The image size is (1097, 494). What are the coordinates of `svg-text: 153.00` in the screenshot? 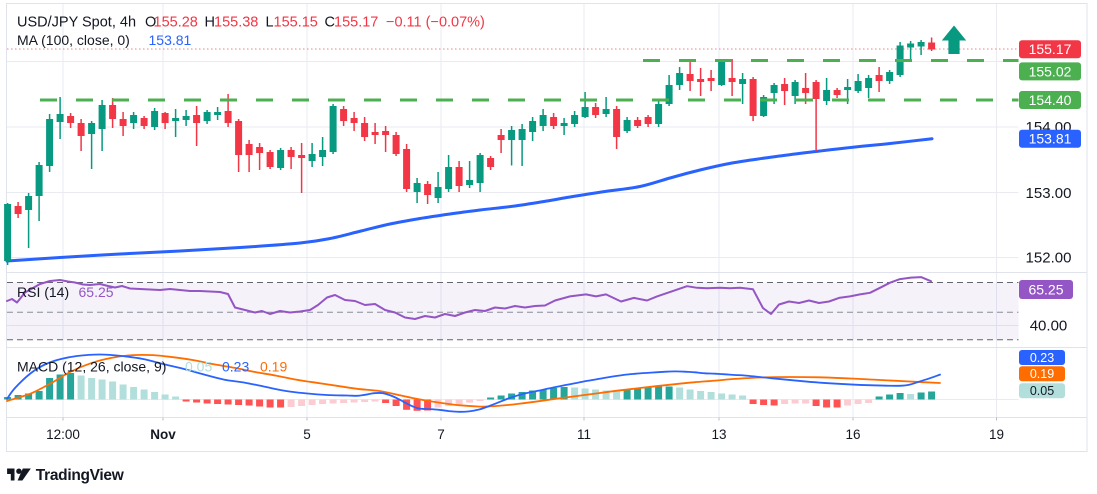 It's located at (1049, 193).